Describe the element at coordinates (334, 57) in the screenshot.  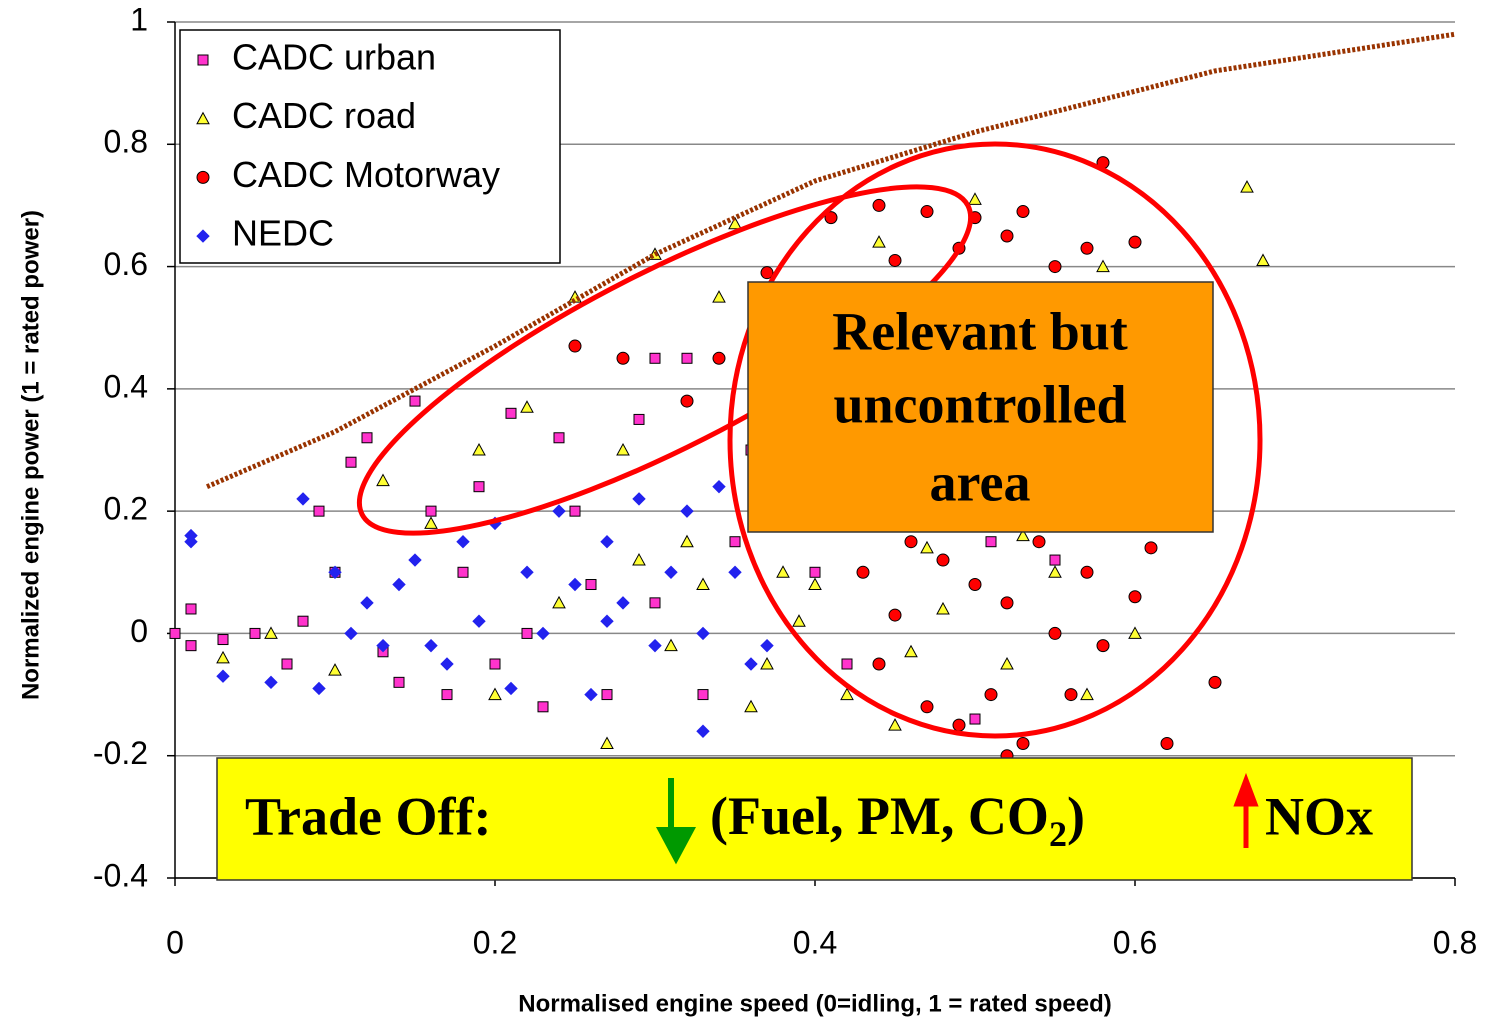
I see `legend-label: CADC urban` at that location.